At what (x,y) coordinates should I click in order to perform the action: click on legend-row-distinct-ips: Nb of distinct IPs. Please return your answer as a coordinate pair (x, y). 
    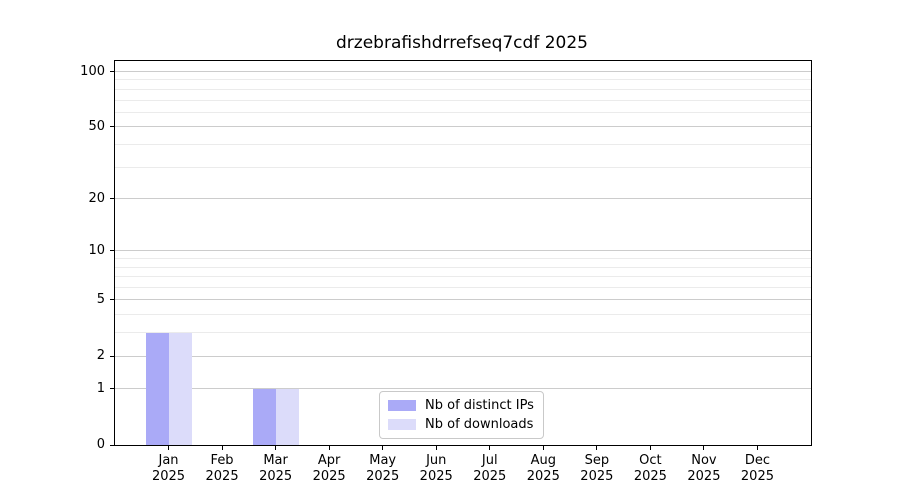
    Looking at the image, I should click on (461, 405).